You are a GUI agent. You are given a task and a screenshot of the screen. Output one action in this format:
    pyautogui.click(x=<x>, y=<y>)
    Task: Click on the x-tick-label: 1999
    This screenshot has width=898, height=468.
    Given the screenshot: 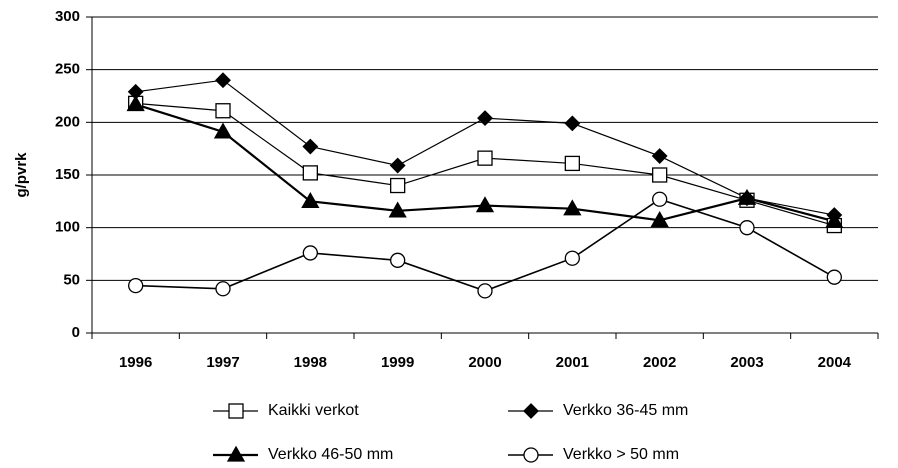 What is the action you would take?
    pyautogui.click(x=397, y=362)
    